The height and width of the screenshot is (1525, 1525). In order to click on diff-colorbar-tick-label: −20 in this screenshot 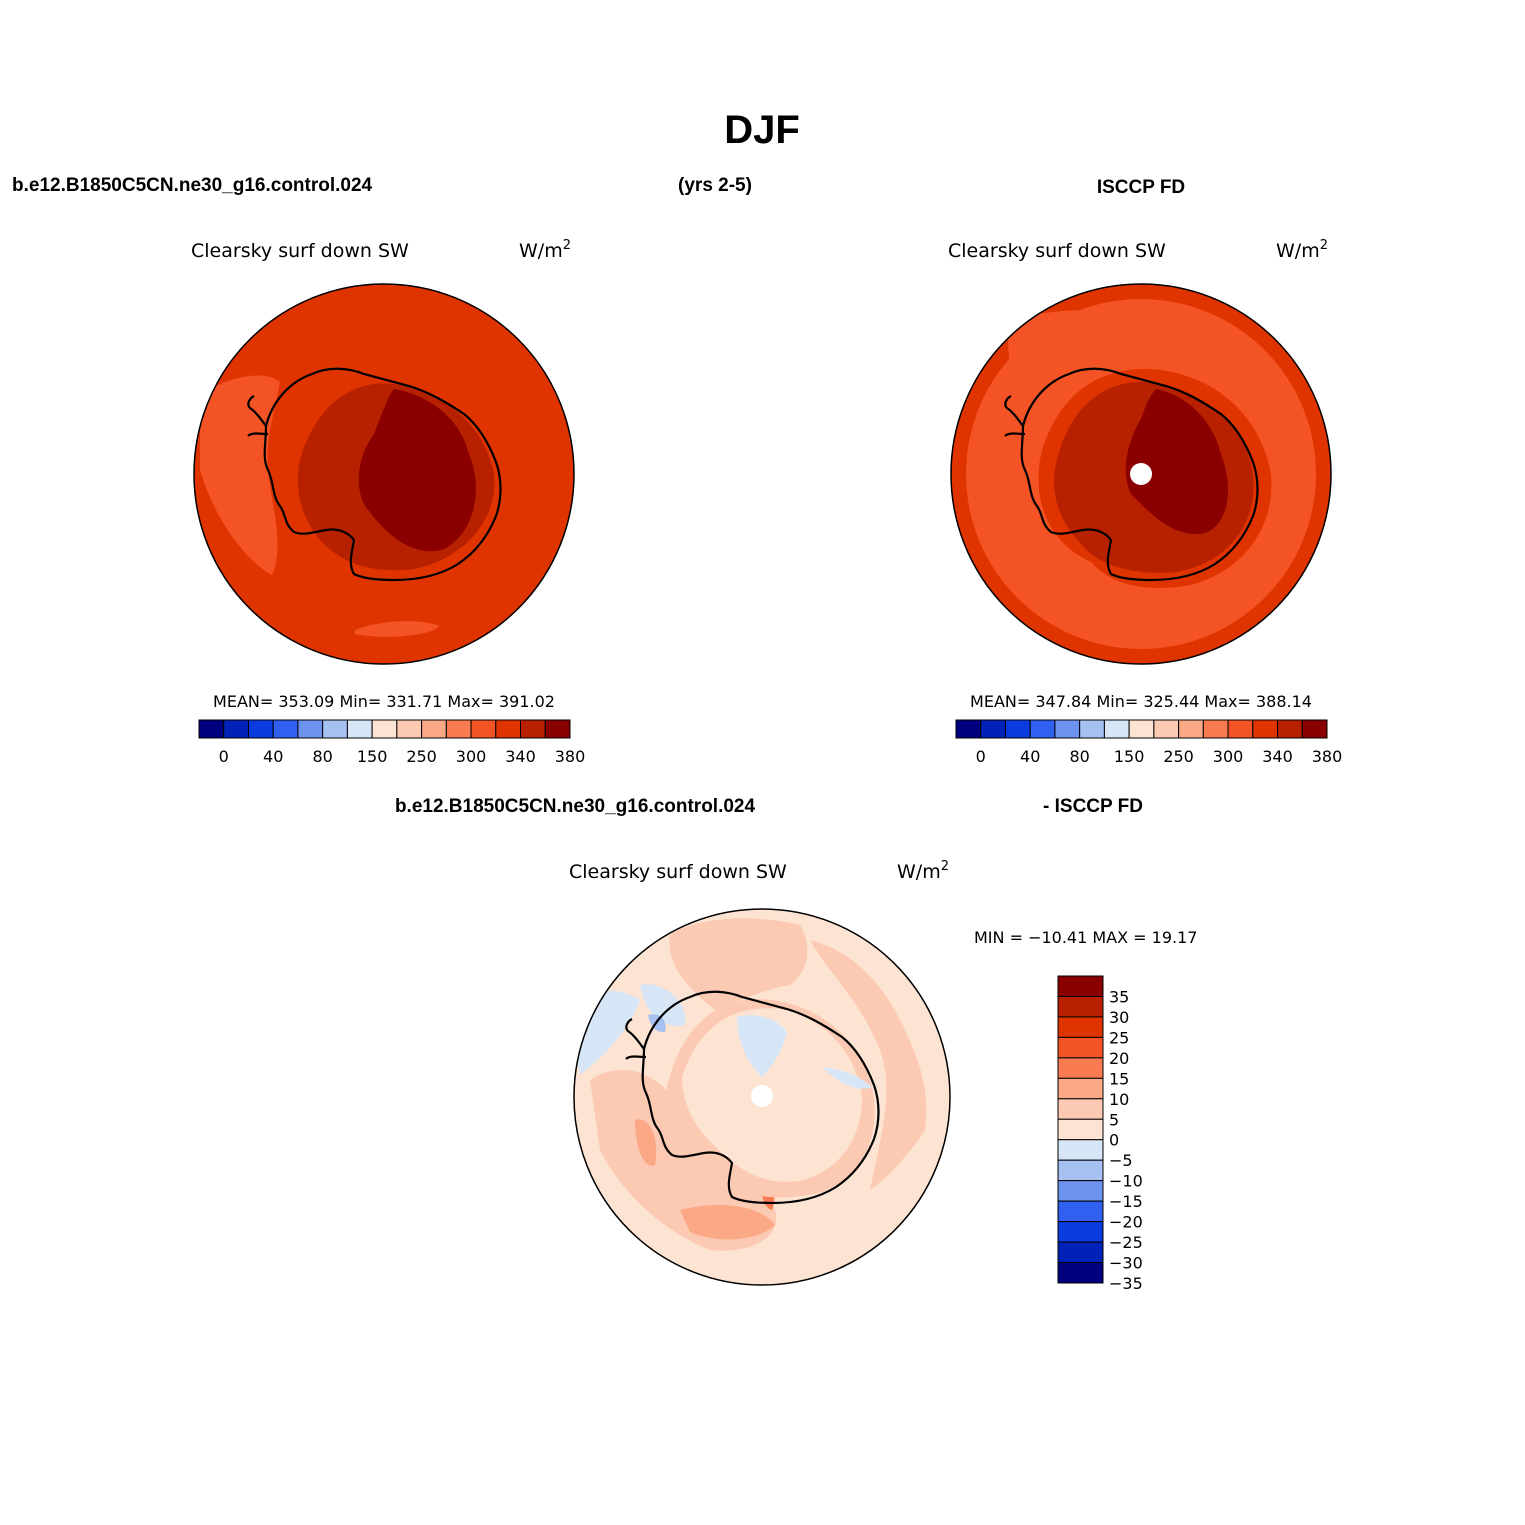, I will do `click(1126, 1222)`.